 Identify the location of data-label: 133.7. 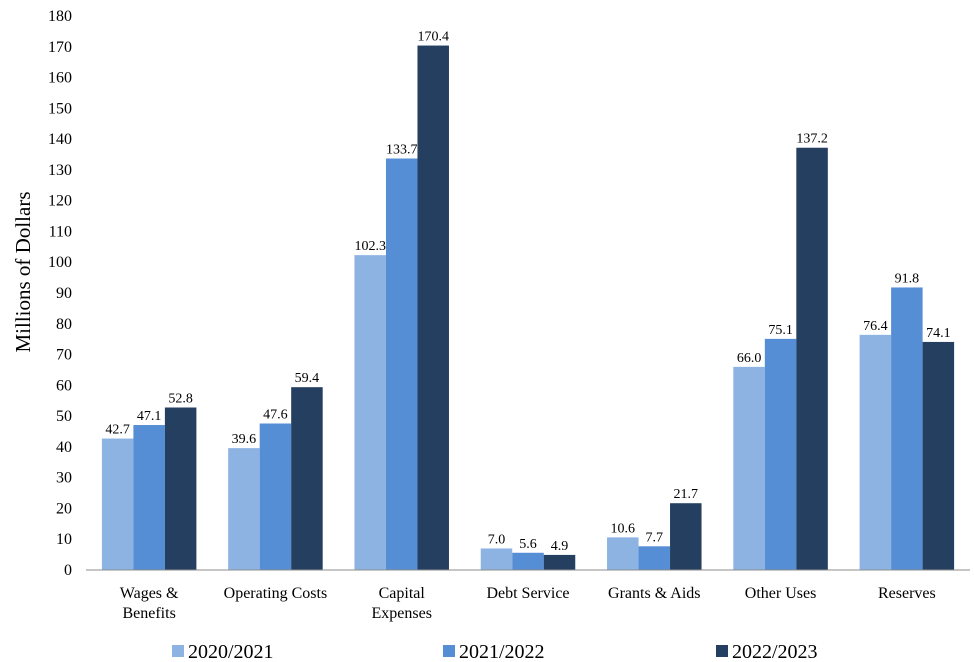
(402, 150).